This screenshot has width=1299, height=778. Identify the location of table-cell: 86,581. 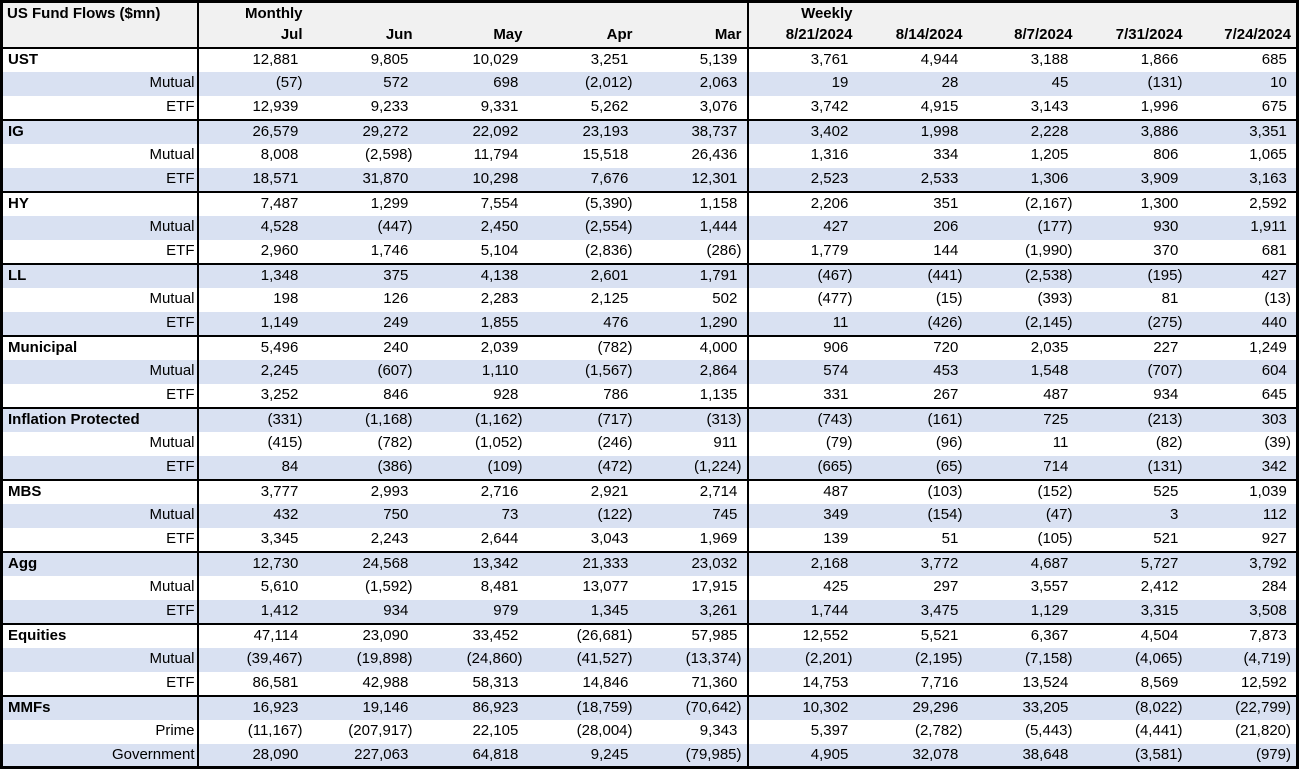
(277, 682).